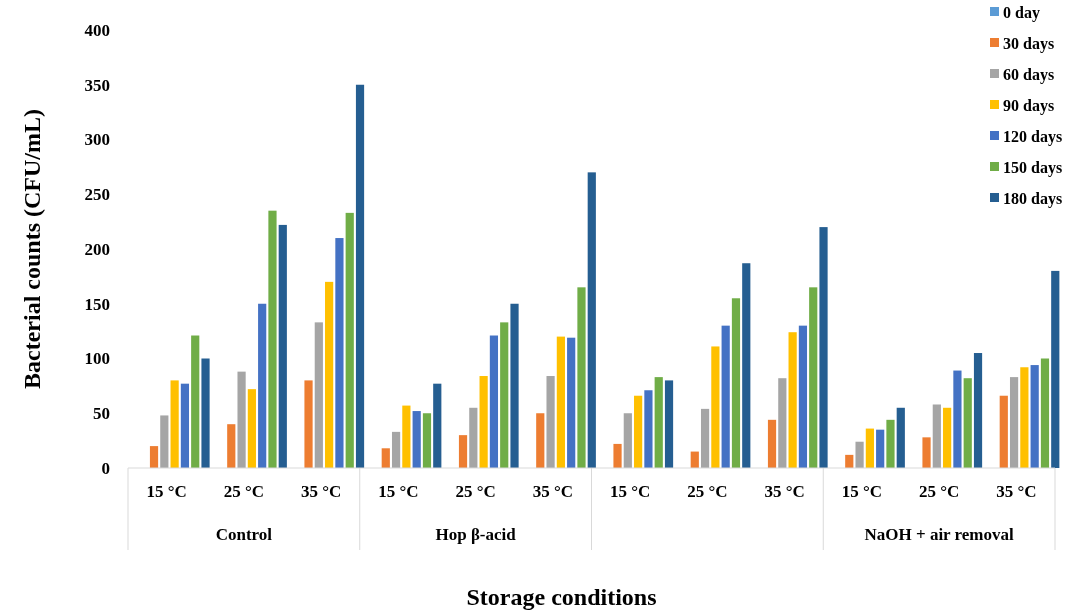 The image size is (1078, 611). Describe the element at coordinates (244, 534) in the screenshot. I see `text: Control` at that location.